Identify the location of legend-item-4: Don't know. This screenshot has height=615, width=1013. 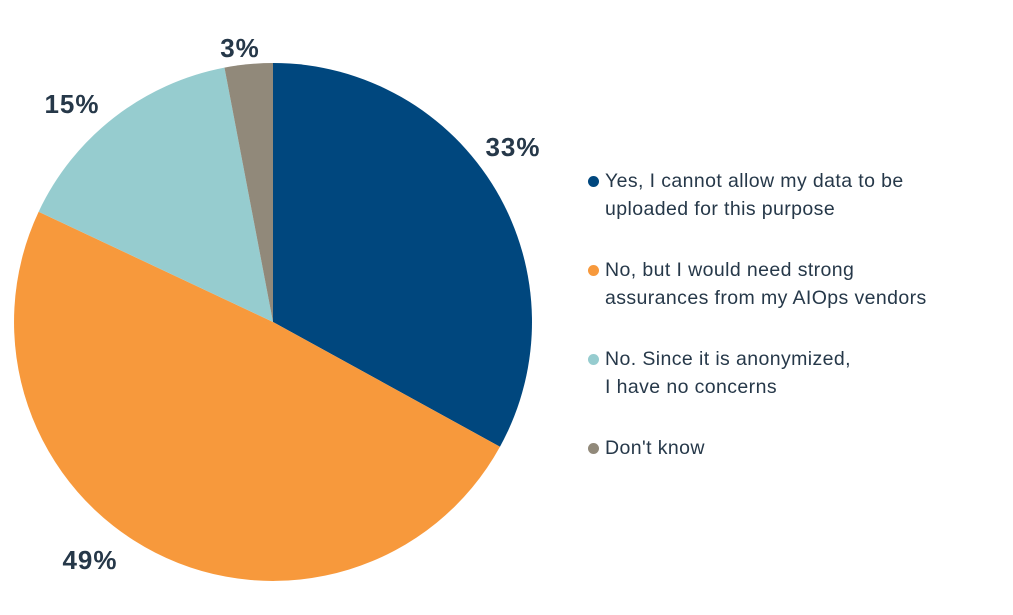
(800, 448).